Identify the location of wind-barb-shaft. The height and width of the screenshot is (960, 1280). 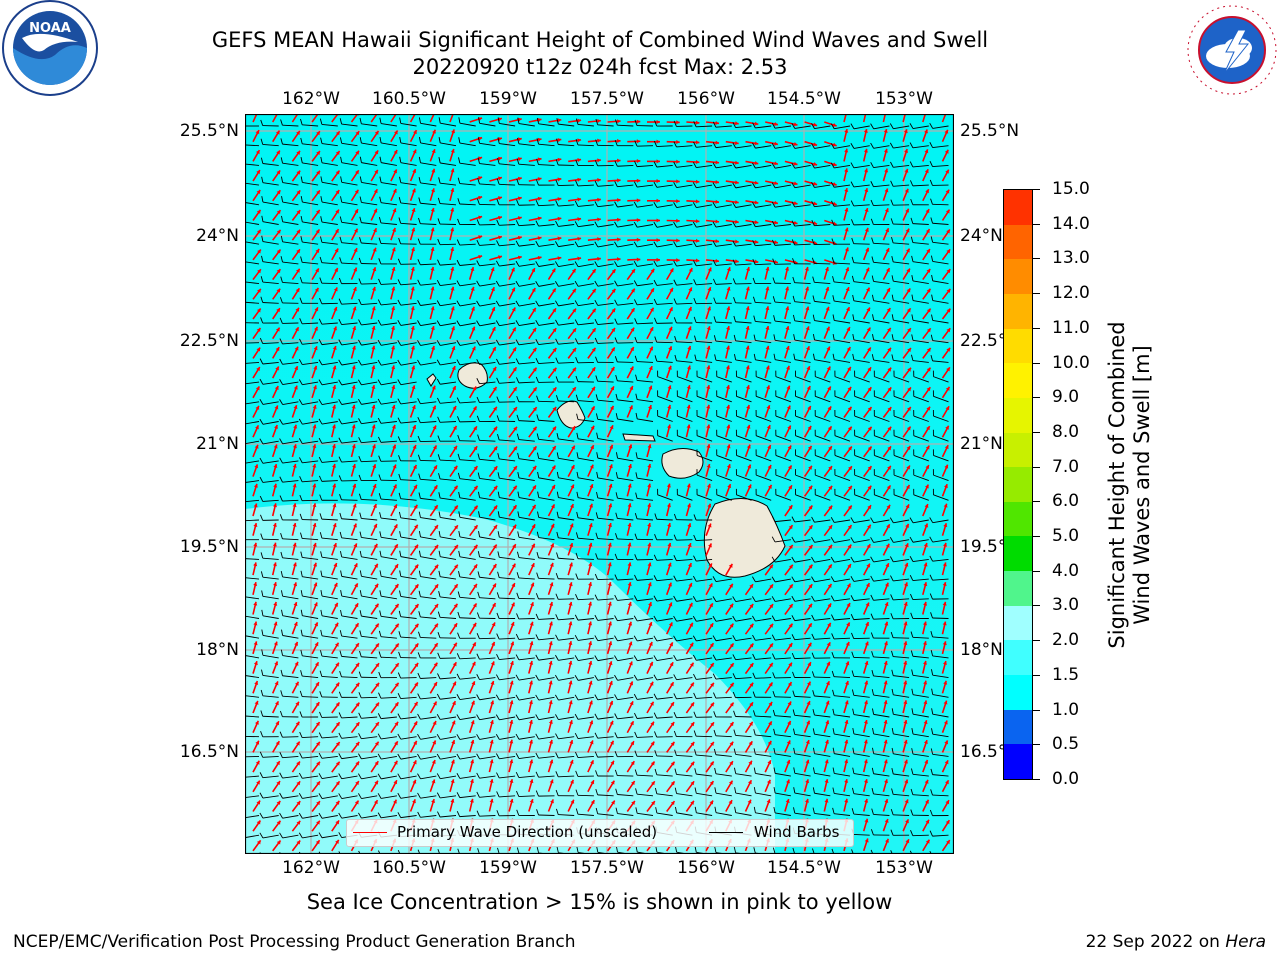
(901, 638).